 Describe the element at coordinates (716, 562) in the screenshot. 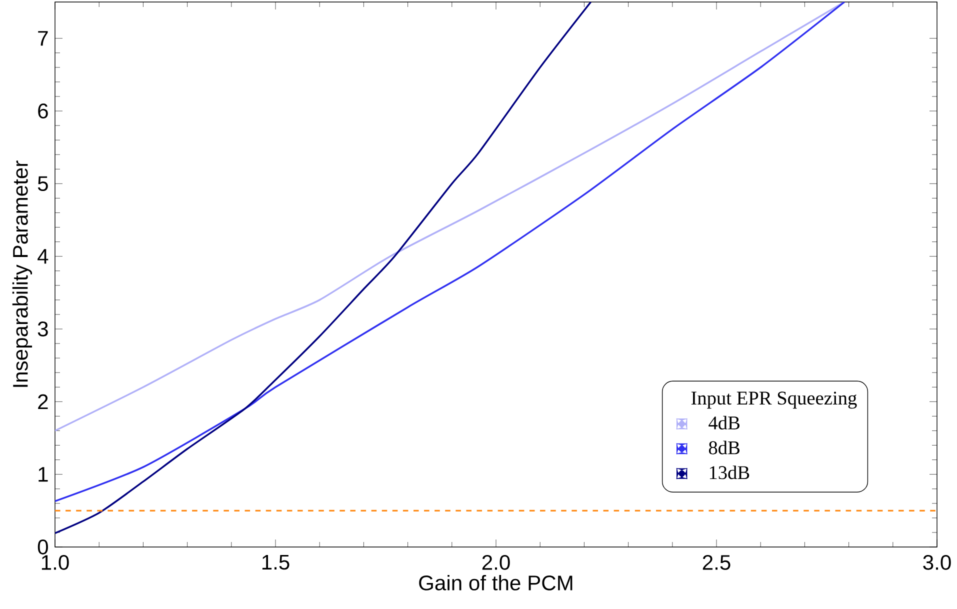

I see `x-tick-label: 2.5` at that location.